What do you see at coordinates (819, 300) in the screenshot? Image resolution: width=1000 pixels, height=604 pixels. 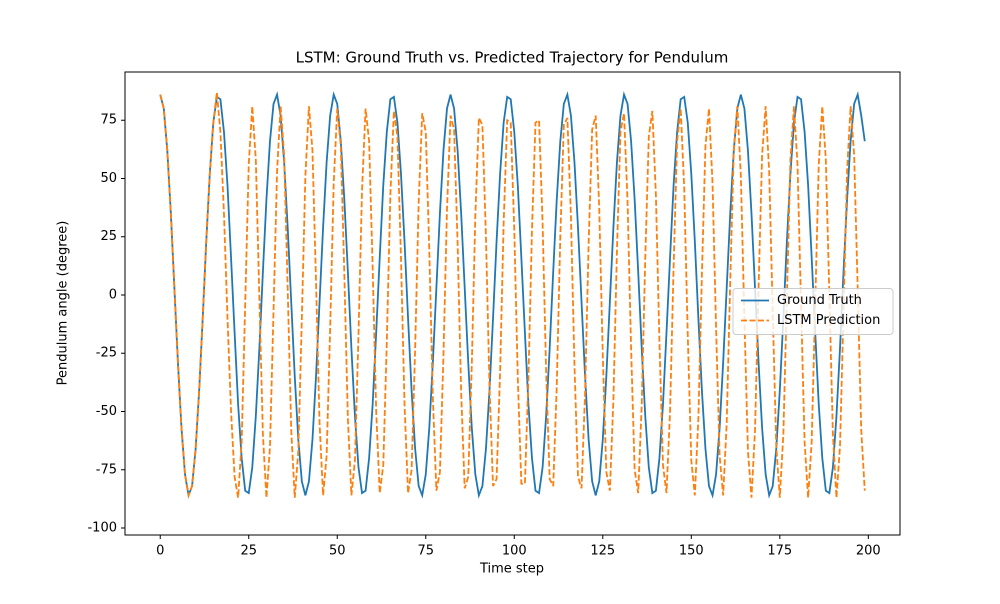 I see `legend-label: Ground Truth` at bounding box center [819, 300].